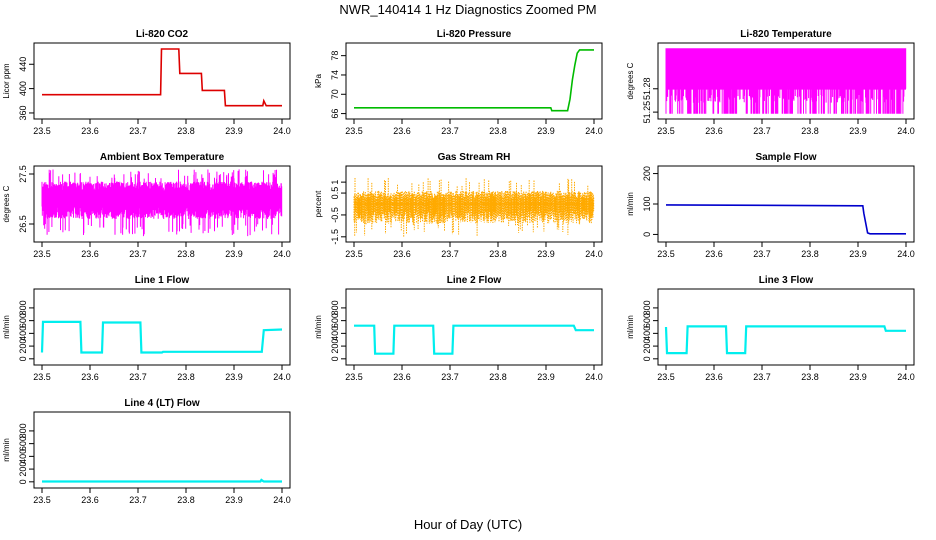 This screenshot has width=936, height=540. Describe the element at coordinates (162, 280) in the screenshot. I see `chart-title: Line 1 Flow` at that location.